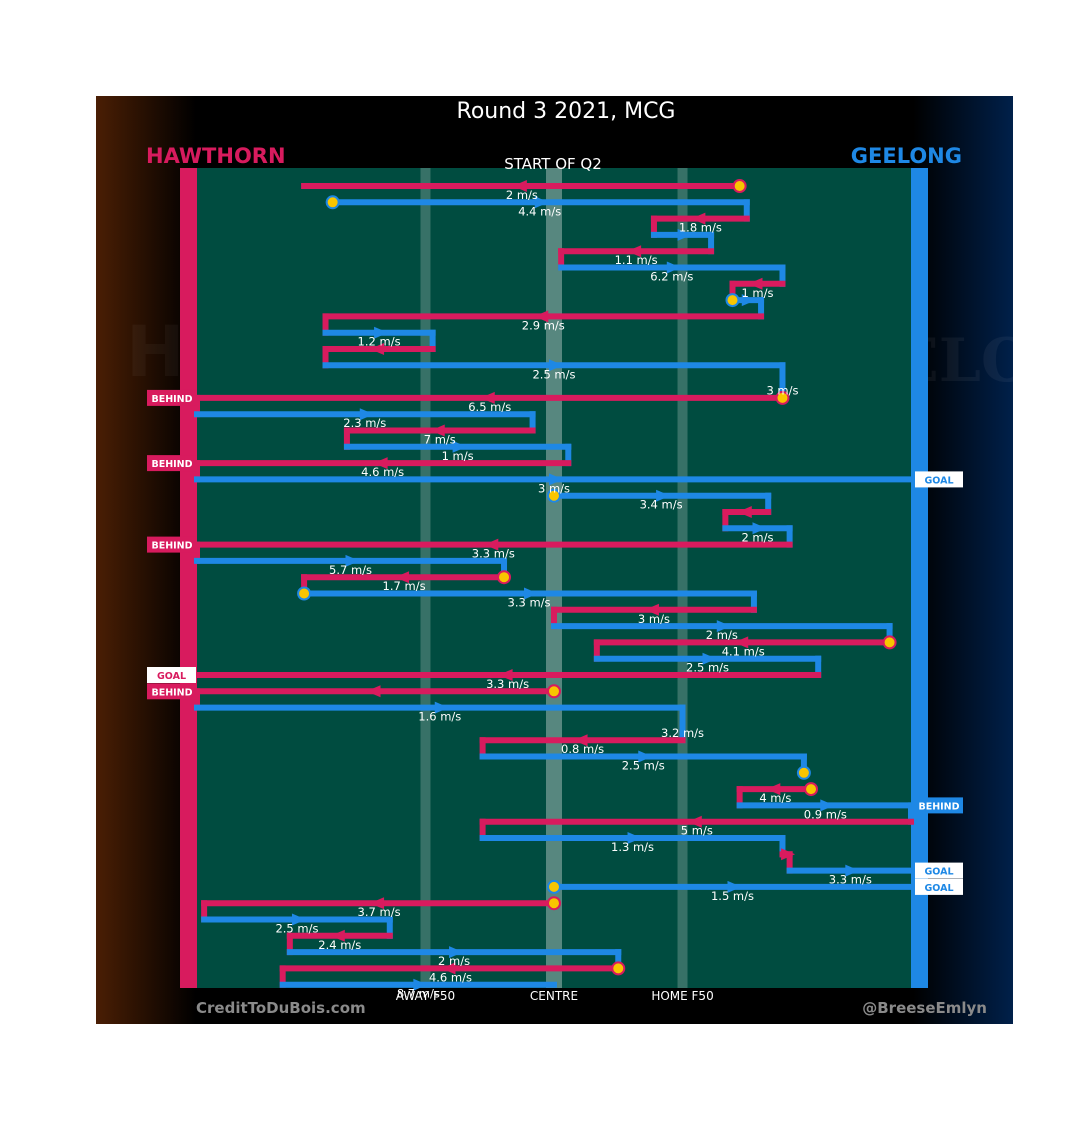 This screenshot has height=1135, width=1080. Describe the element at coordinates (671, 277) in the screenshot. I see `speed-label: 6.2 m/s` at that location.